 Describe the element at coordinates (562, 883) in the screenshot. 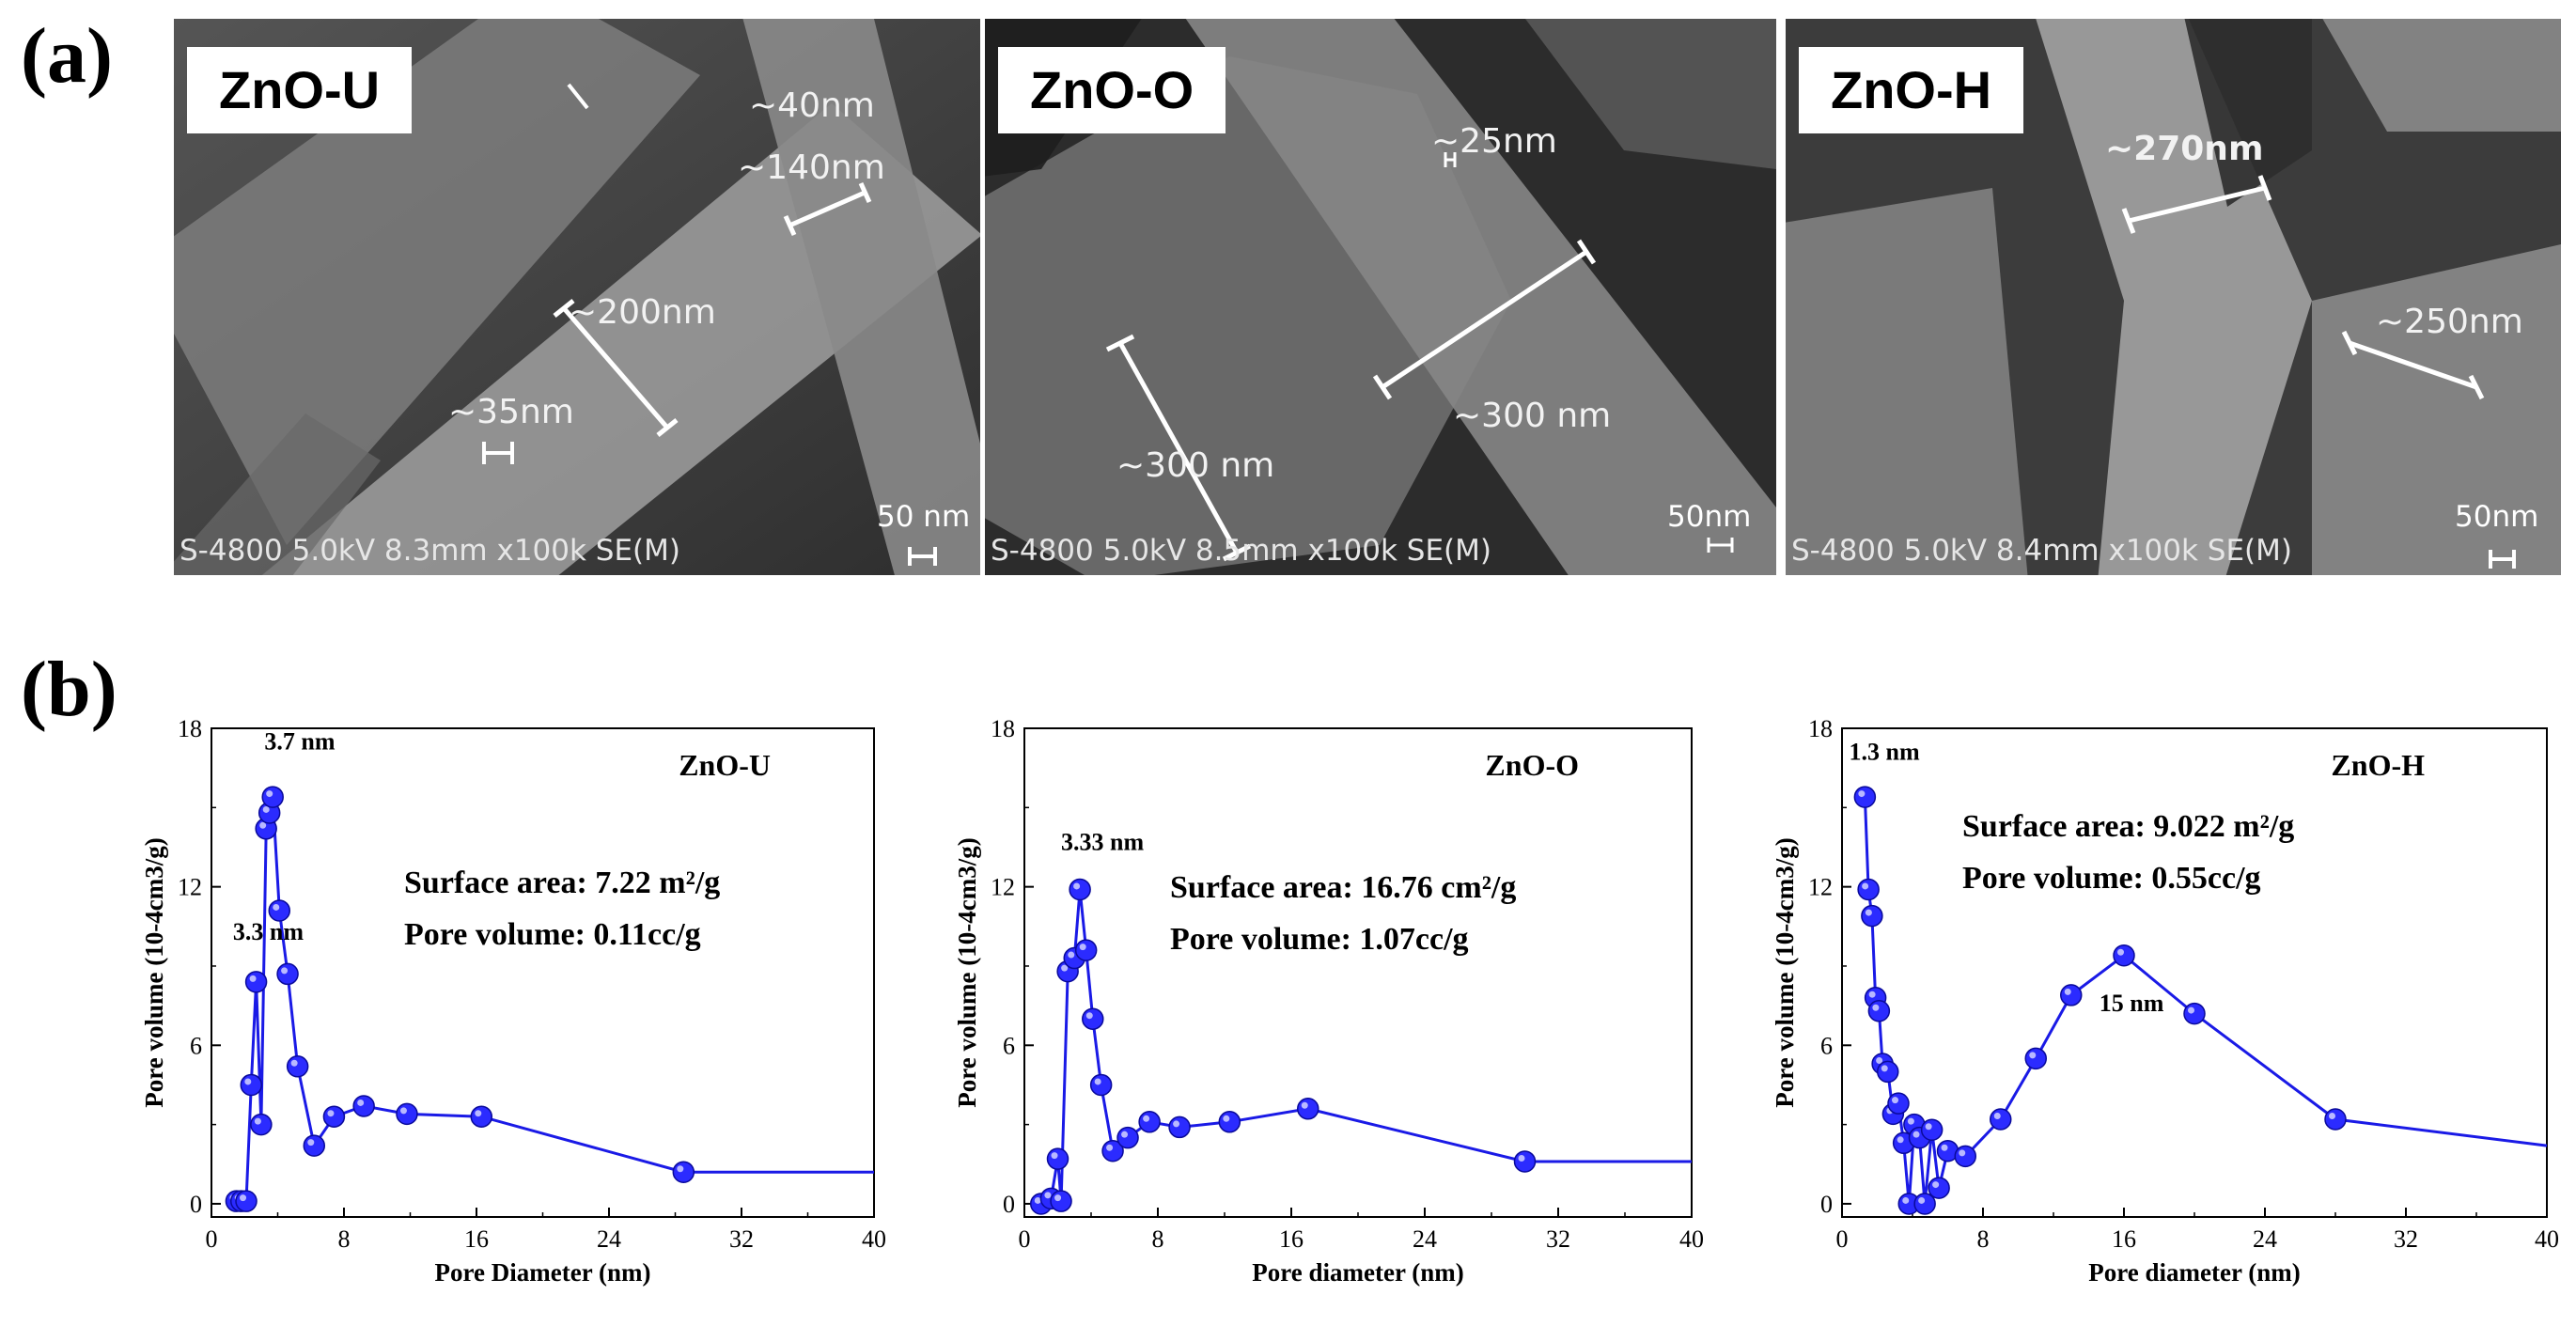

I see `surface-info-text: Surface area: 7.22 m²/g` at that location.